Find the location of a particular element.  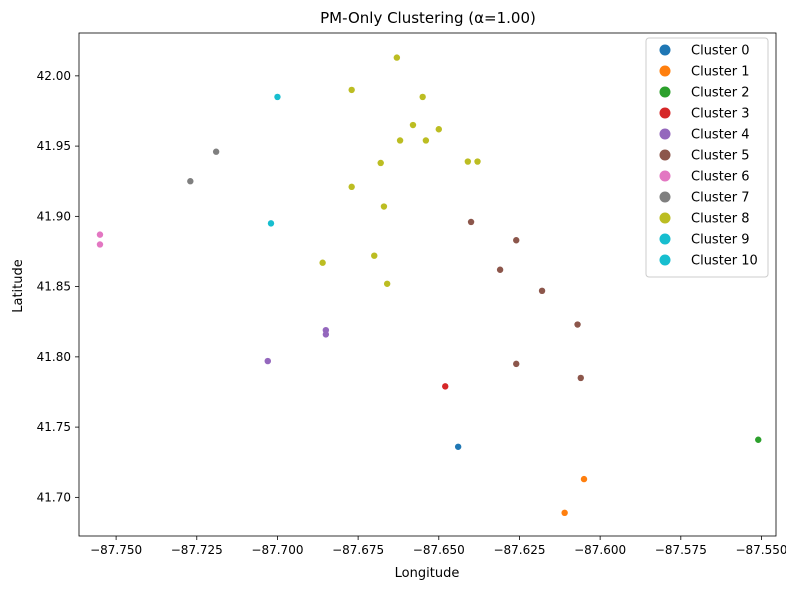

legend-label: Cluster 8 is located at coordinates (720, 219).